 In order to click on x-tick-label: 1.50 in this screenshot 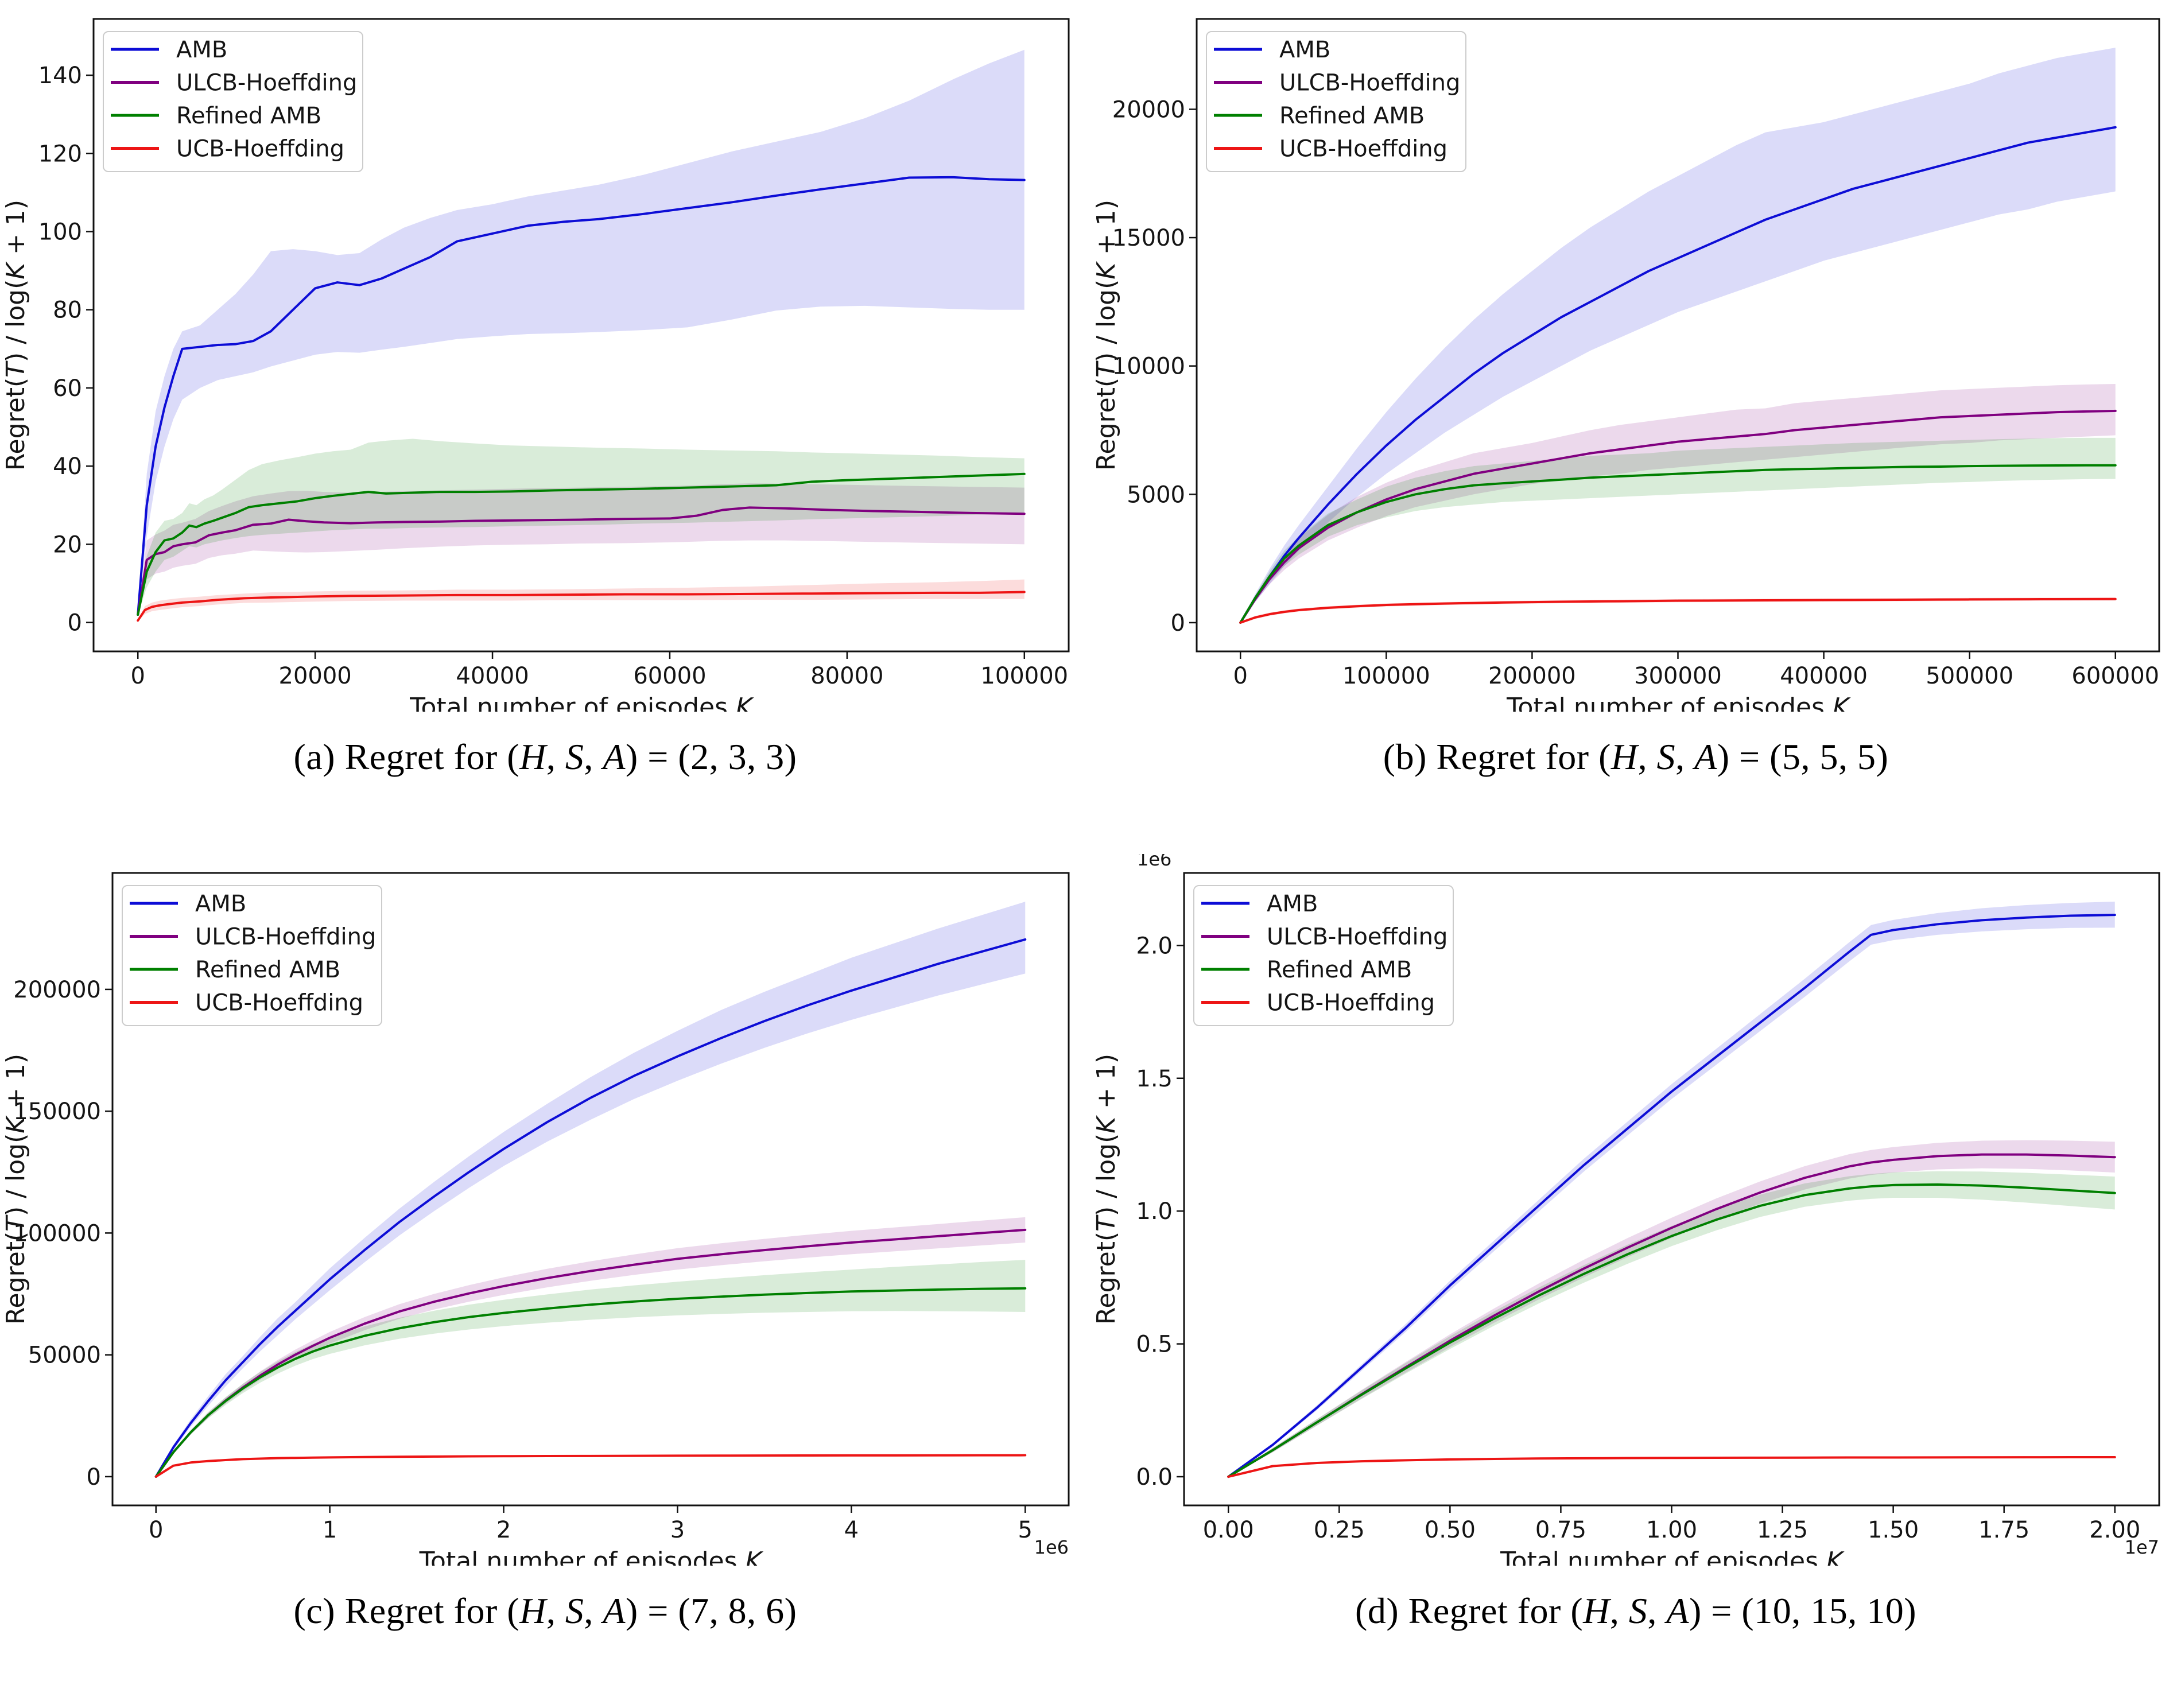, I will do `click(1894, 1530)`.